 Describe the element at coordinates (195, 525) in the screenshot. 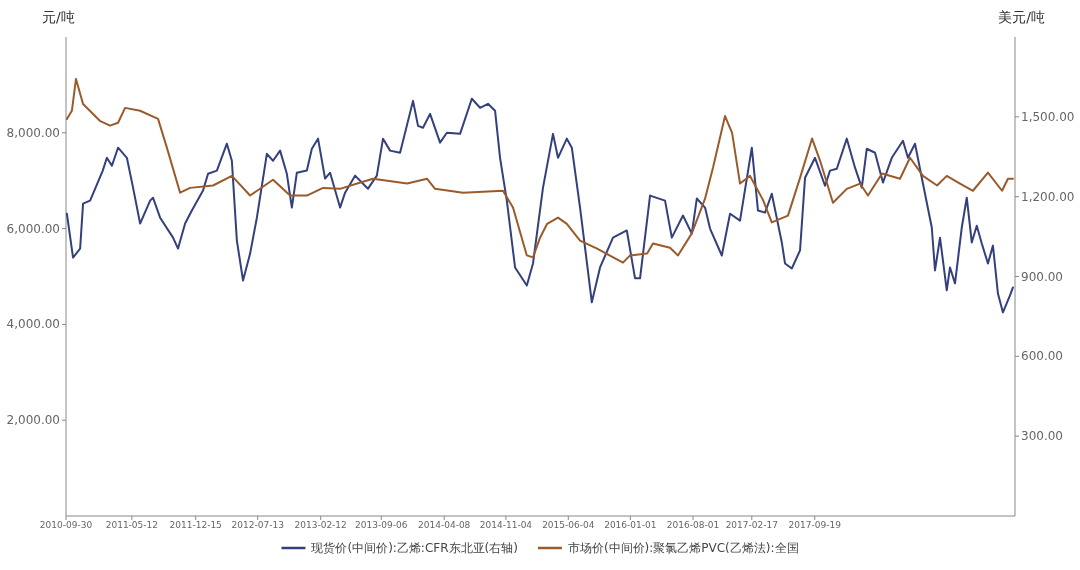

I see `x-tick-label: 2011-12-15` at that location.